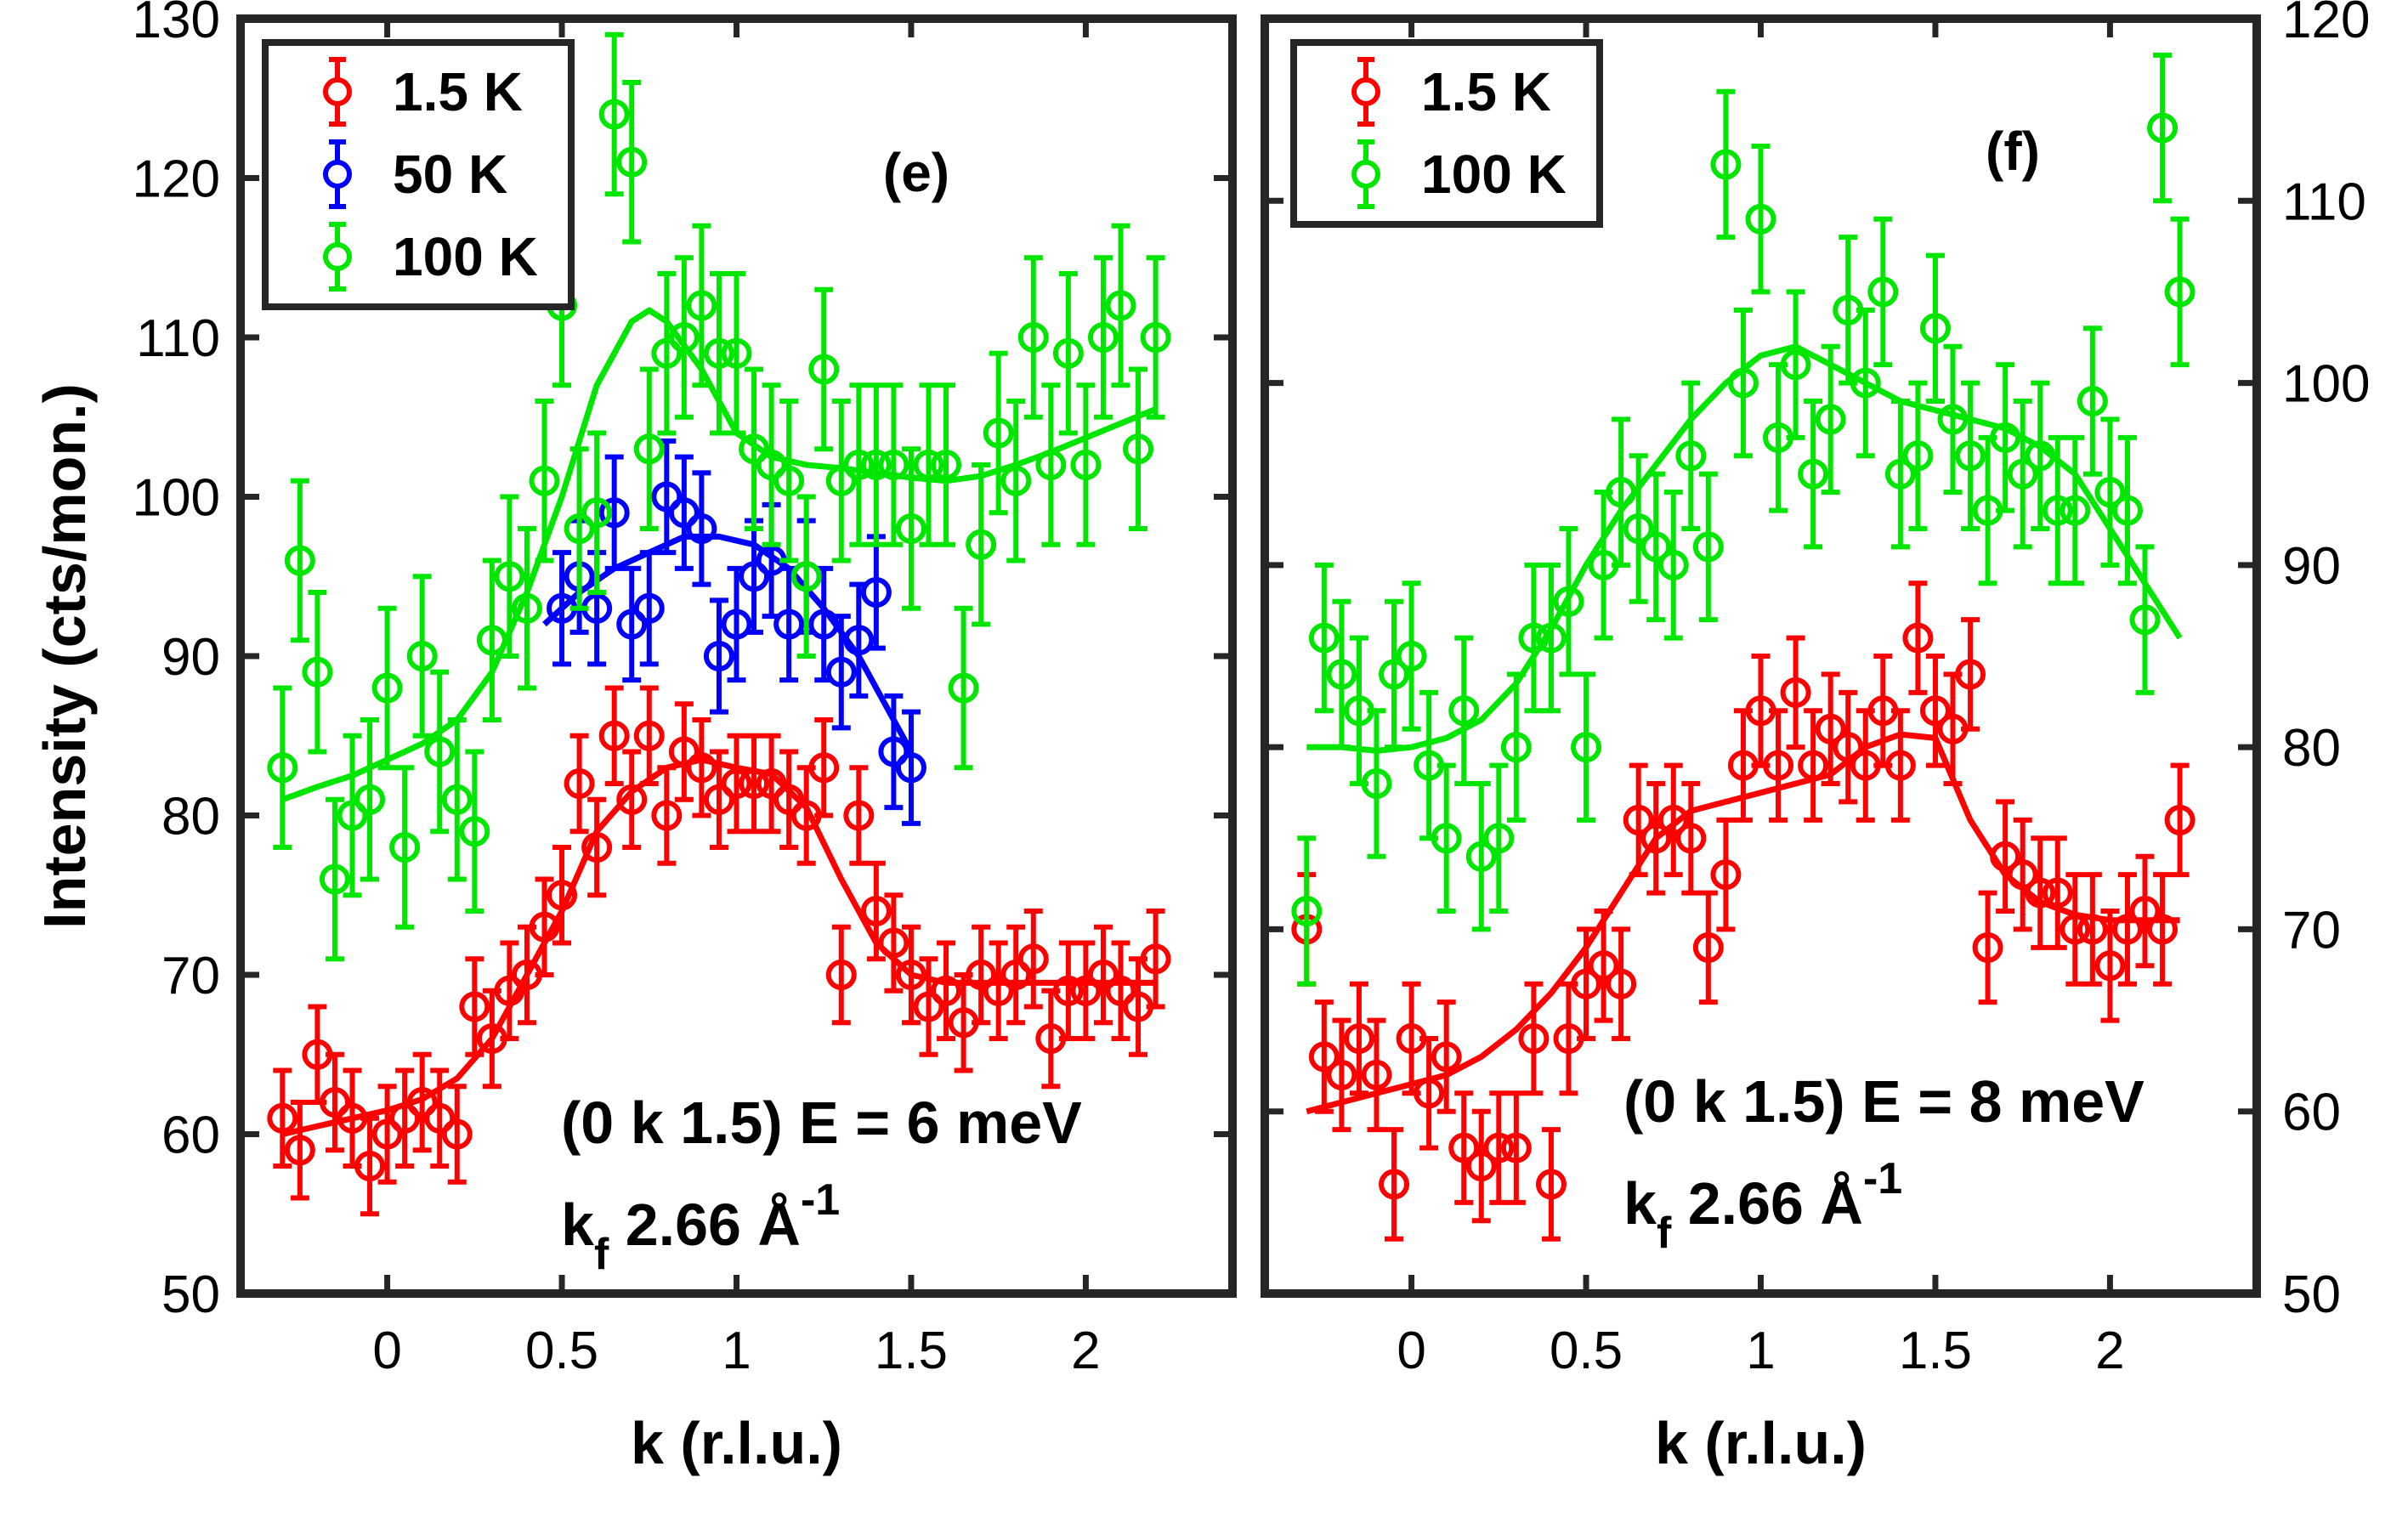 Image resolution: width=2391 pixels, height=1540 pixels. What do you see at coordinates (1086, 1351) in the screenshot?
I see `x-tick-label: 2` at bounding box center [1086, 1351].